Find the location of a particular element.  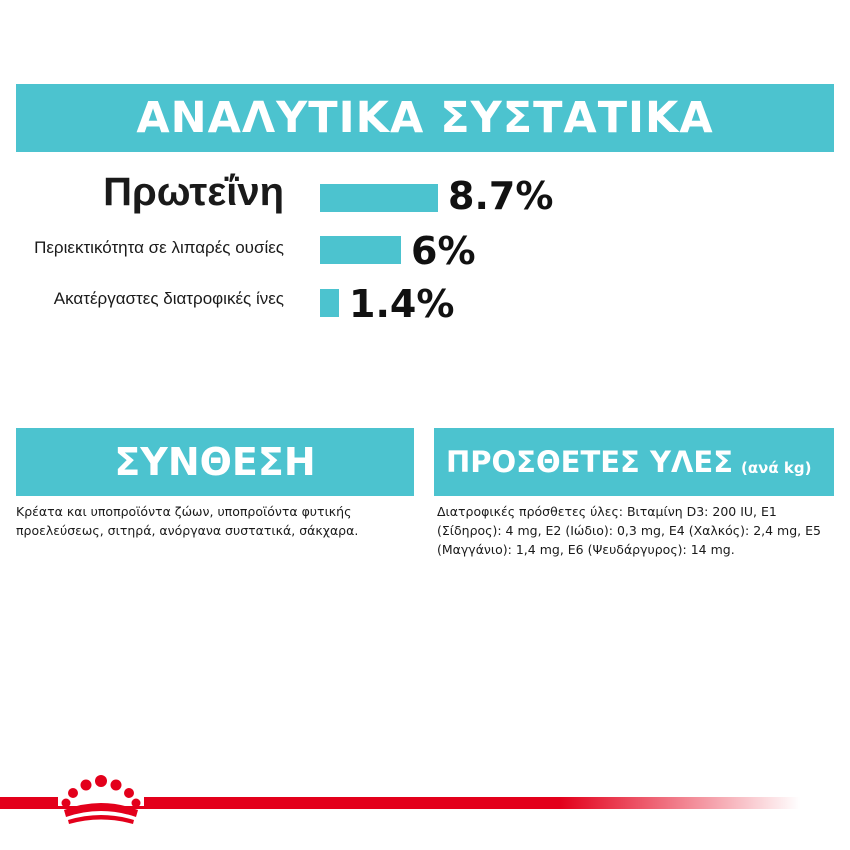

analytical-constituents-title: ΑΝΑΛΥΤΙΚΑ ΣΥΣΤΑΤΙΚΑ is located at coordinates (425, 118).